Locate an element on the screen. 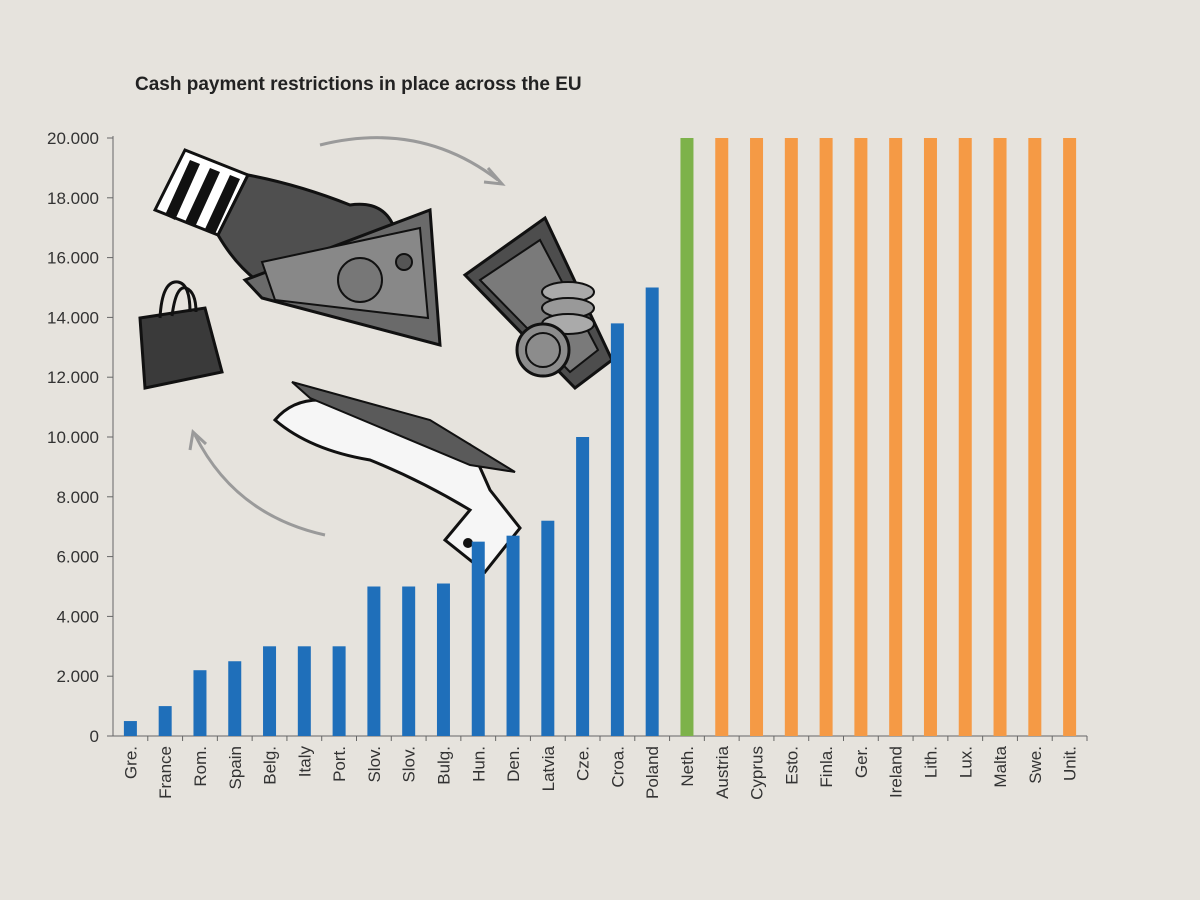 The image size is (1200, 900). y-tick-label: 12.000 is located at coordinates (73, 377).